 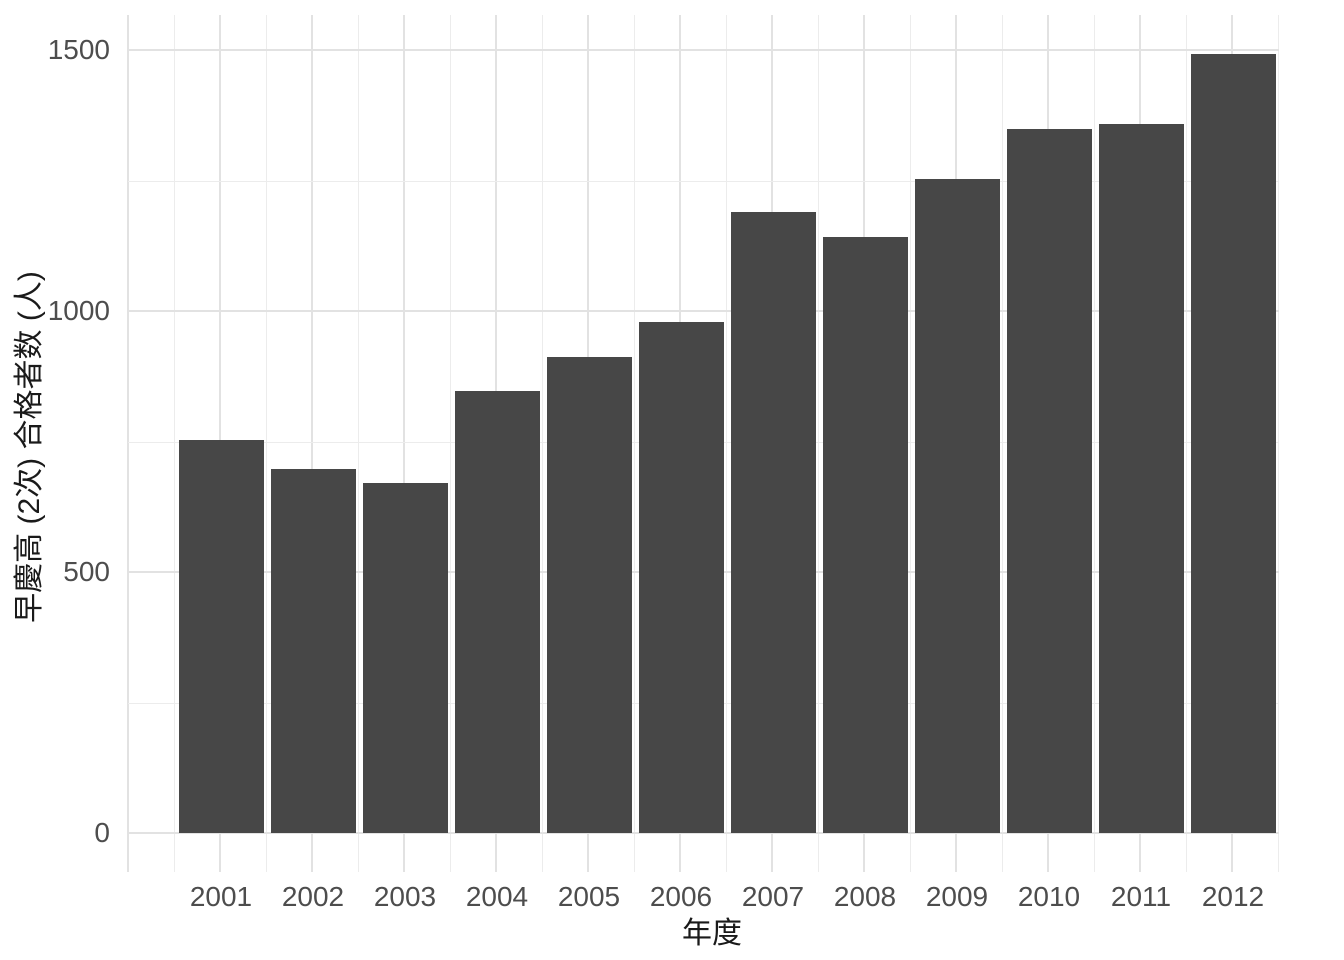 What do you see at coordinates (773, 896) in the screenshot?
I see `x-tick-label: 2007` at bounding box center [773, 896].